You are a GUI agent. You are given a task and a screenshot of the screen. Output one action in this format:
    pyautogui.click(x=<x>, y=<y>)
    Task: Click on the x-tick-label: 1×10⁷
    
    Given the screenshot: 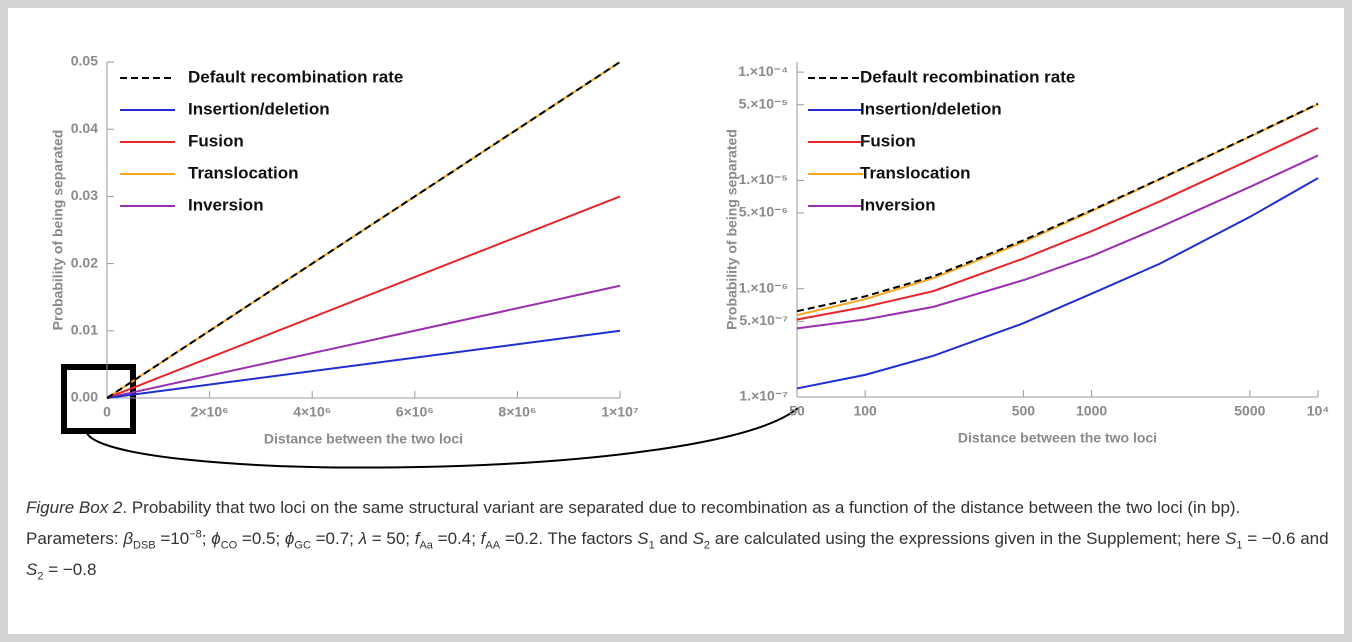 What is the action you would take?
    pyautogui.click(x=620, y=412)
    